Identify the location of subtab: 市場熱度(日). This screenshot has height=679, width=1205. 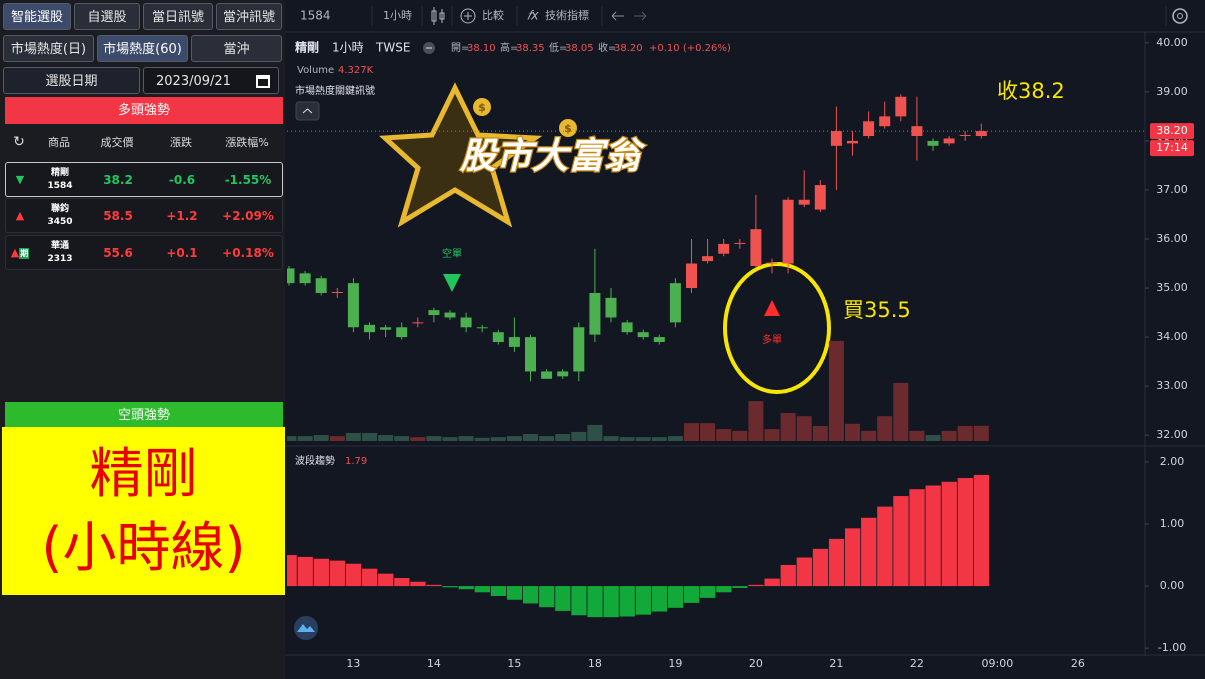
(48, 48).